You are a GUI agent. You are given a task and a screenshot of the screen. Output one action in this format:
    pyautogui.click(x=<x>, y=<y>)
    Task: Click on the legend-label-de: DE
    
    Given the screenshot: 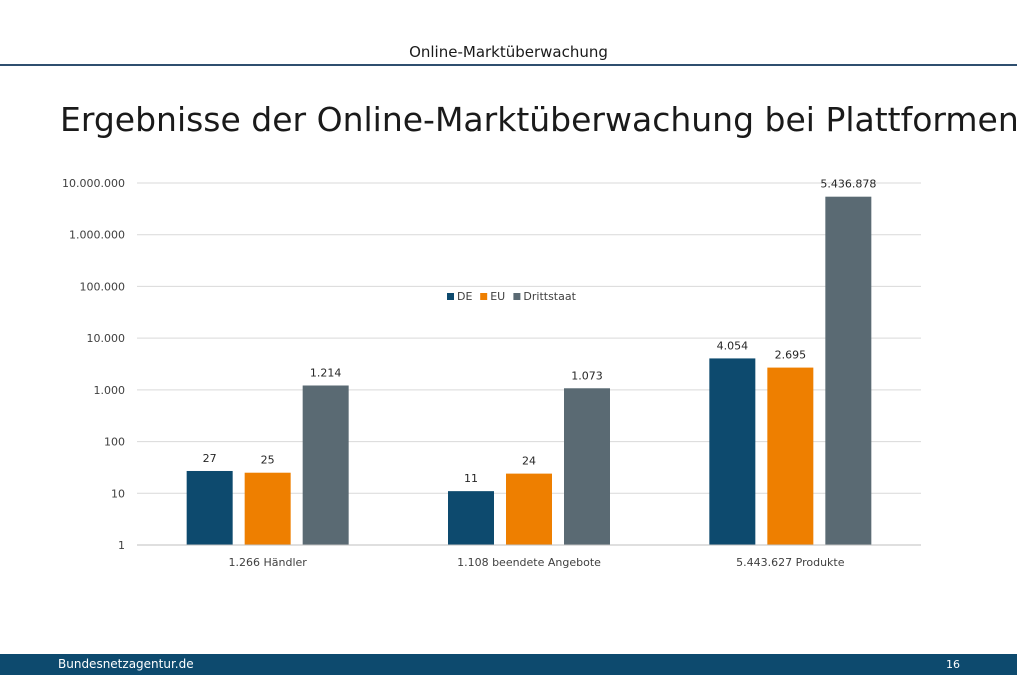 What is the action you would take?
    pyautogui.click(x=464, y=296)
    